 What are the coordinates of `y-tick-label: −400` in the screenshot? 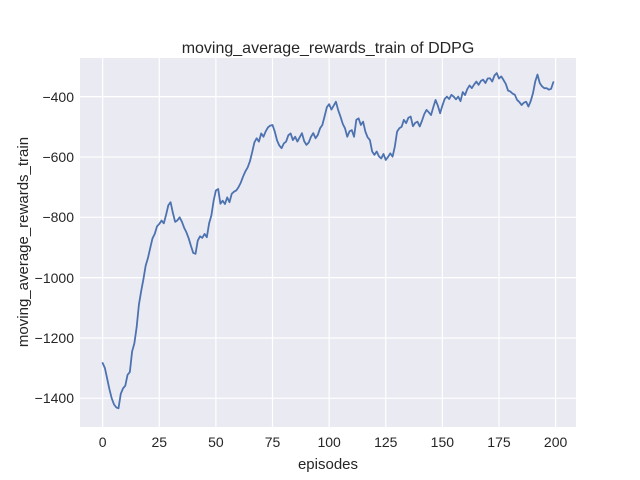 It's located at (58, 96).